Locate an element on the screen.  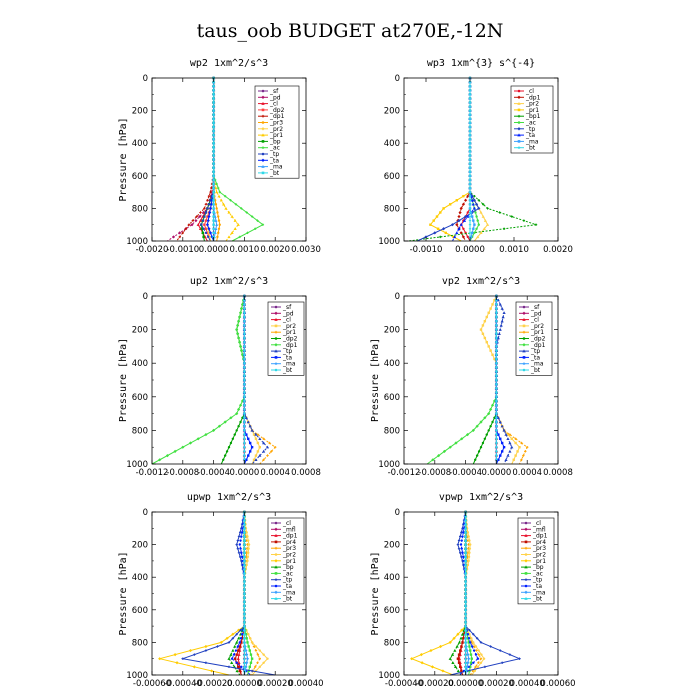
legend-label: _bp is located at coordinates (275, 141).